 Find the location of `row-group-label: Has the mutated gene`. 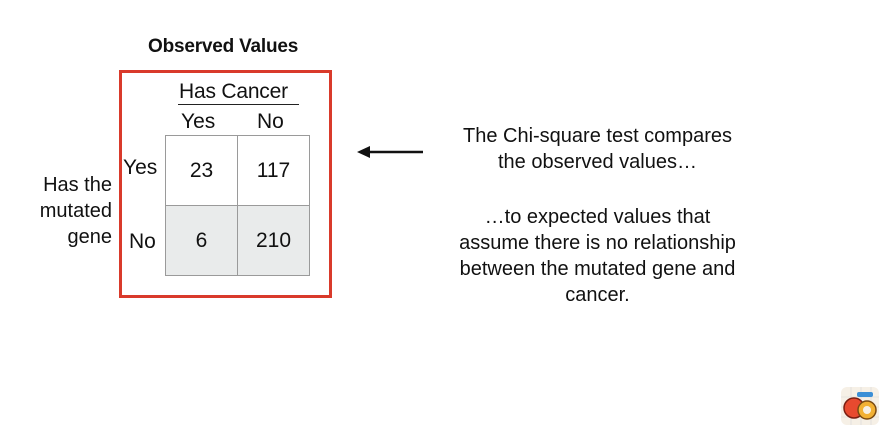

row-group-label: Has the mutated gene is located at coordinates (66, 211).